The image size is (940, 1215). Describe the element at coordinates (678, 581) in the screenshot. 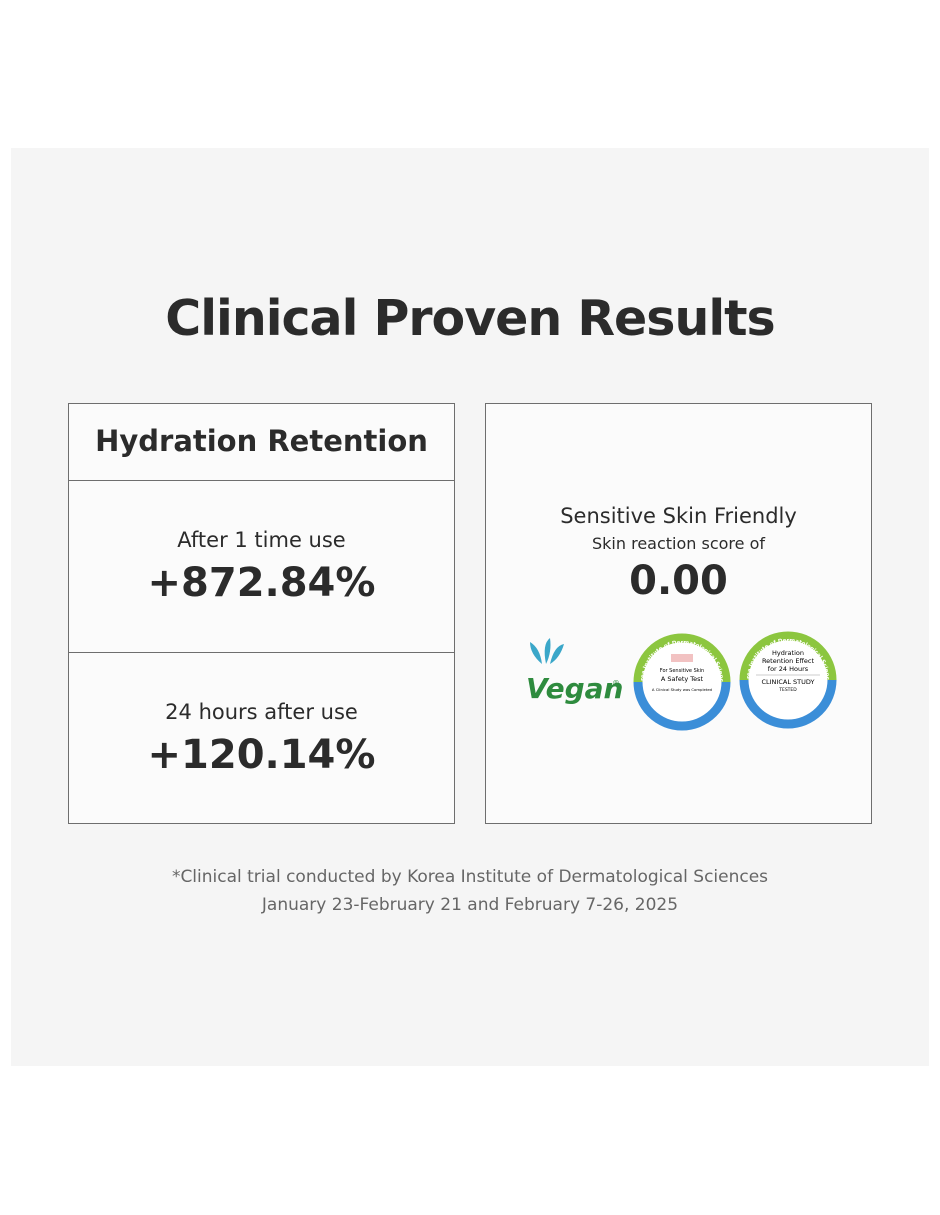

I see `score-value: 0.00` at that location.